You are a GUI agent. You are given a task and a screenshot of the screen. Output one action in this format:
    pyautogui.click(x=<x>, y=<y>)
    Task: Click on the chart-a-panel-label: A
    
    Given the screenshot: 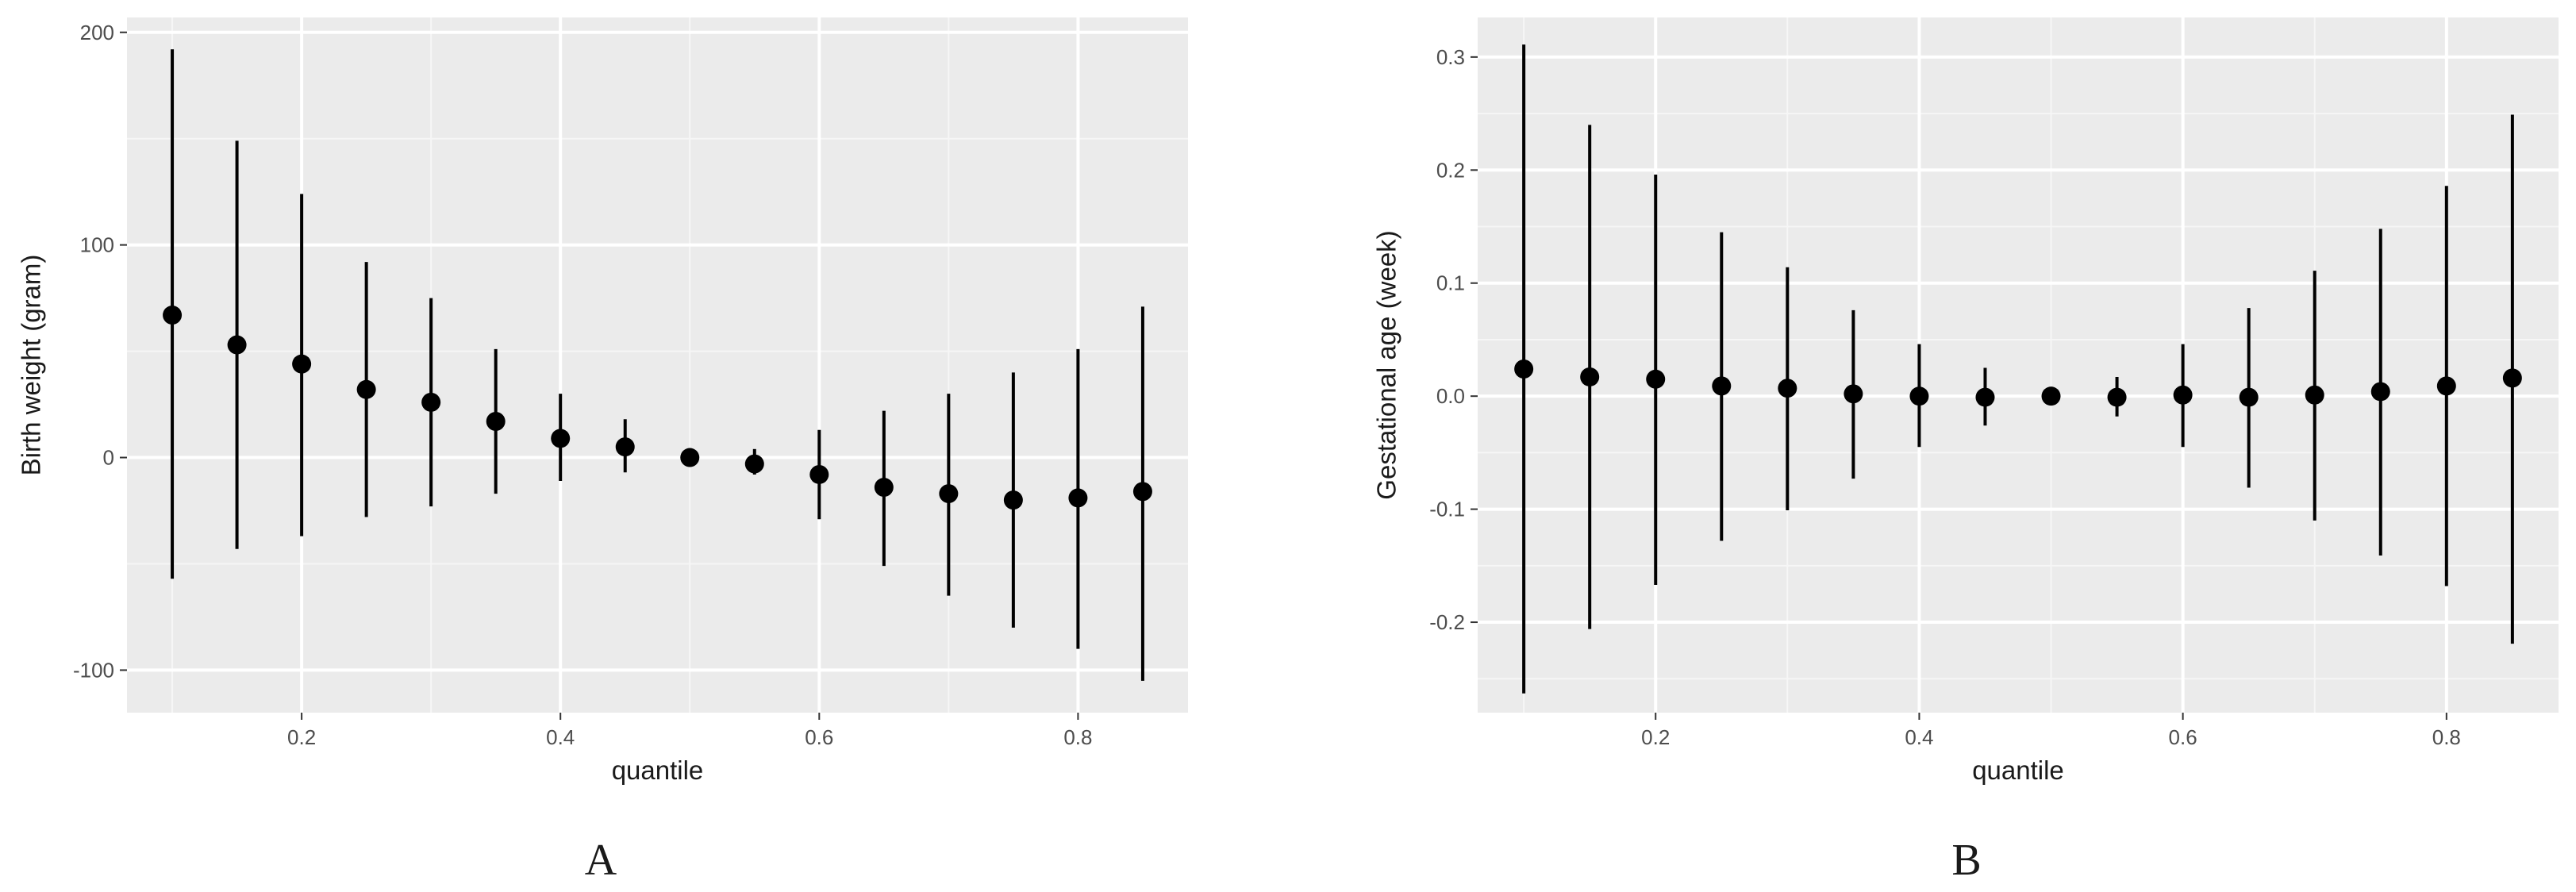 What is the action you would take?
    pyautogui.click(x=601, y=860)
    